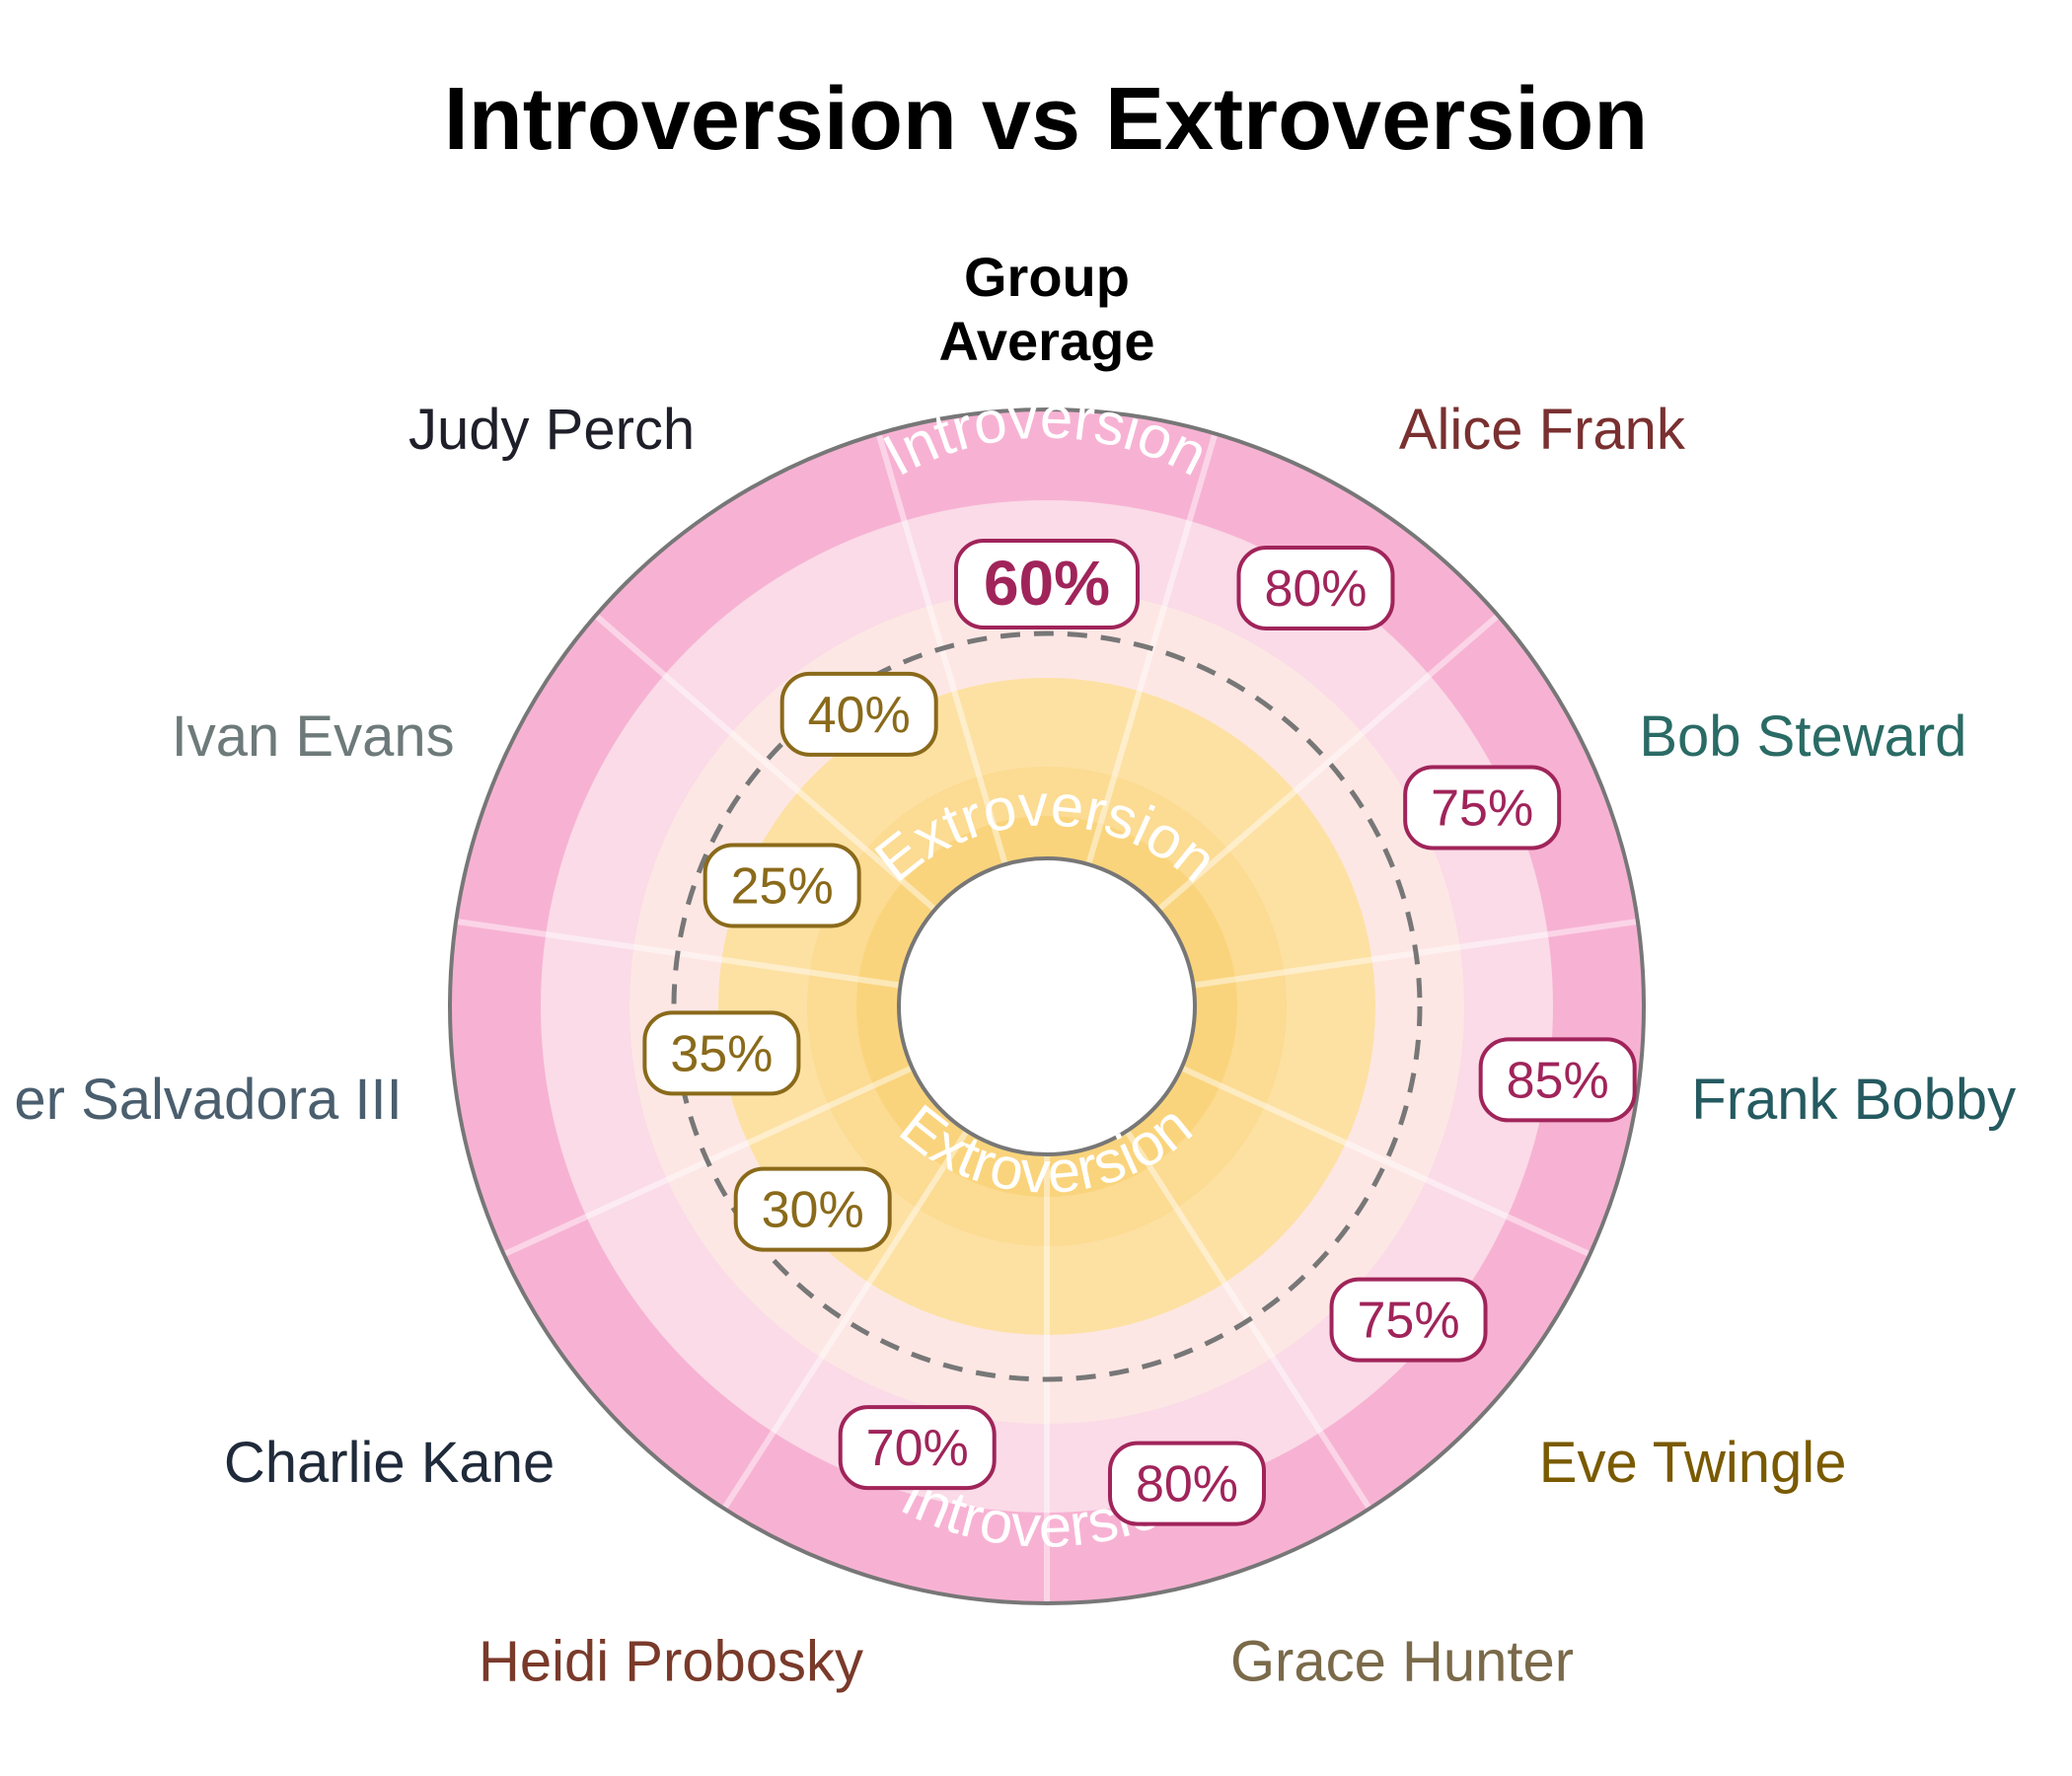 This screenshot has width=2072, height=1776. I want to click on group-average-value: 60%, so click(1047, 584).